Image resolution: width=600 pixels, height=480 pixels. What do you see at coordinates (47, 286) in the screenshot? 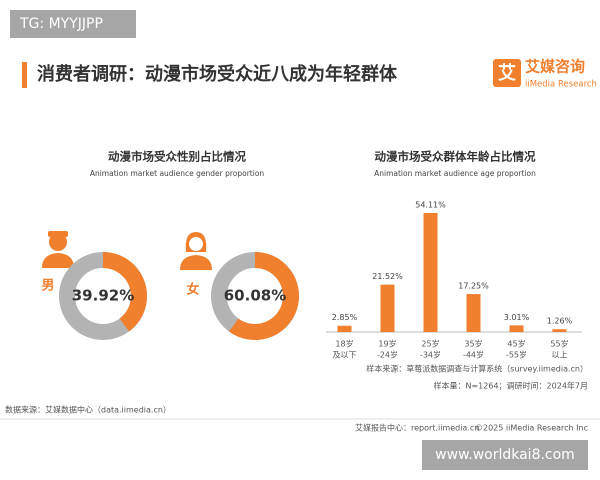
I see `category-label: 男` at bounding box center [47, 286].